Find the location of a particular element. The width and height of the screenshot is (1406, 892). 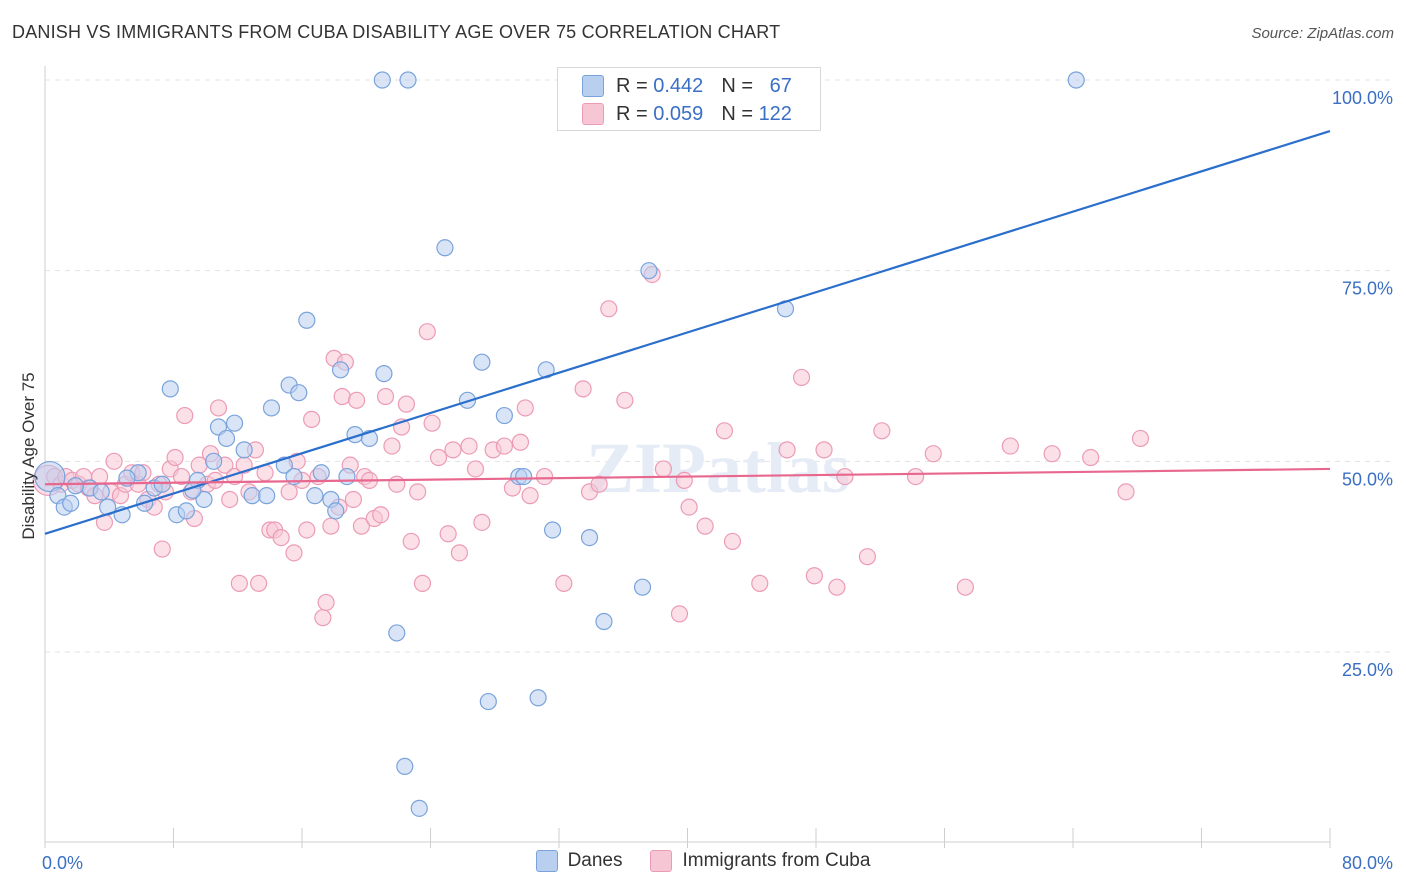

y-tick-label: 25.0% is located at coordinates (1367, 670).